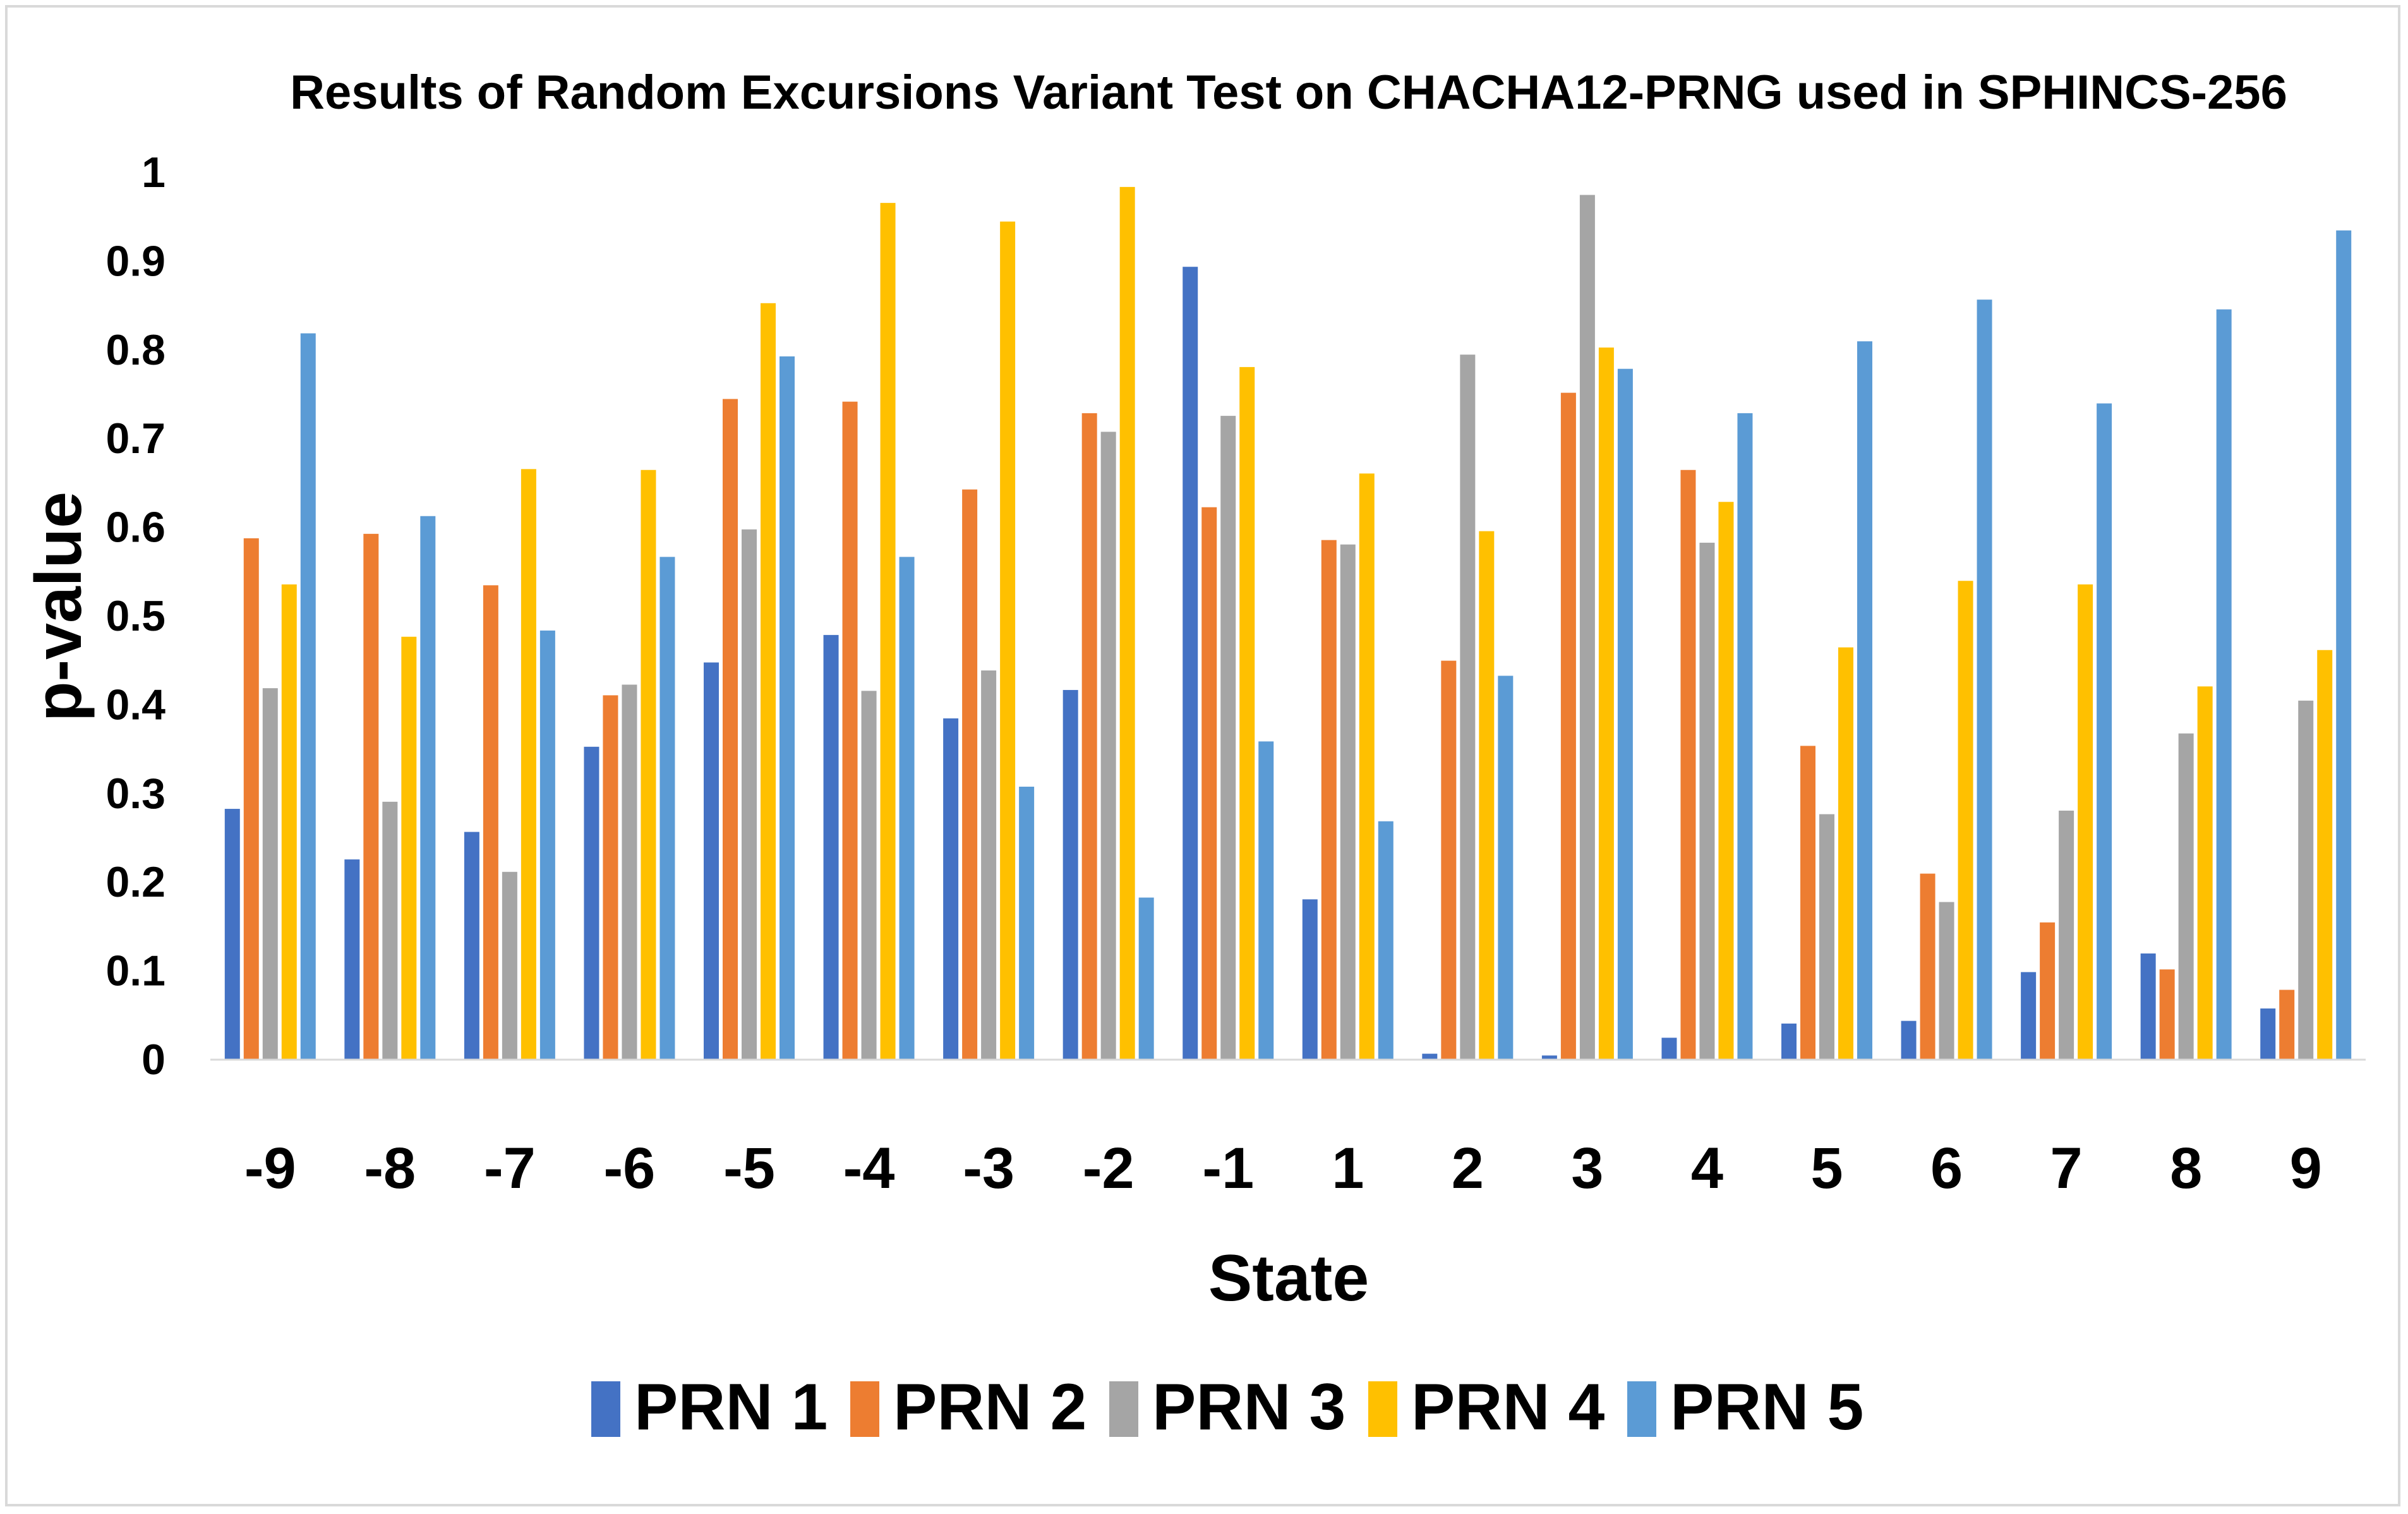 The height and width of the screenshot is (1514, 2408). I want to click on x-category-label: -2, so click(1109, 1169).